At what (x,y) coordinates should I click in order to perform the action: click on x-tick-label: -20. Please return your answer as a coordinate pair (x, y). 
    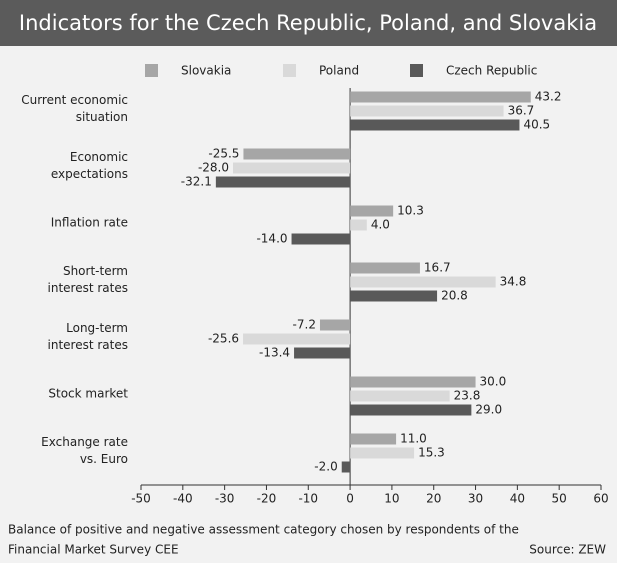
    Looking at the image, I should click on (267, 499).